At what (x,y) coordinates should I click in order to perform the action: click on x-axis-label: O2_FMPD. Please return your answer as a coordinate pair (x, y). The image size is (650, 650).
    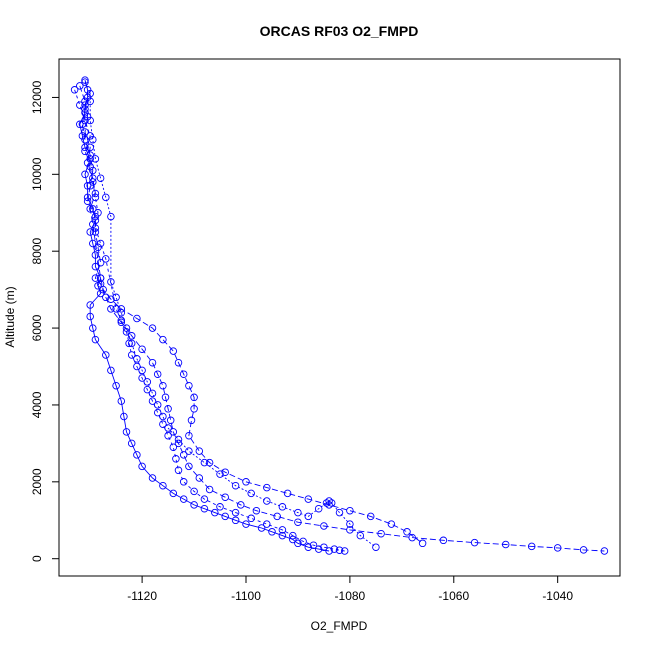
    Looking at the image, I should click on (339, 626).